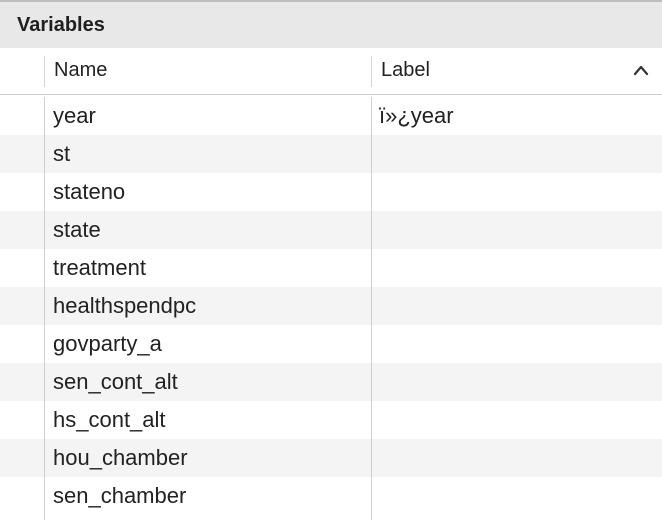 This screenshot has height=520, width=662. I want to click on variable-name: stateno, so click(89, 191).